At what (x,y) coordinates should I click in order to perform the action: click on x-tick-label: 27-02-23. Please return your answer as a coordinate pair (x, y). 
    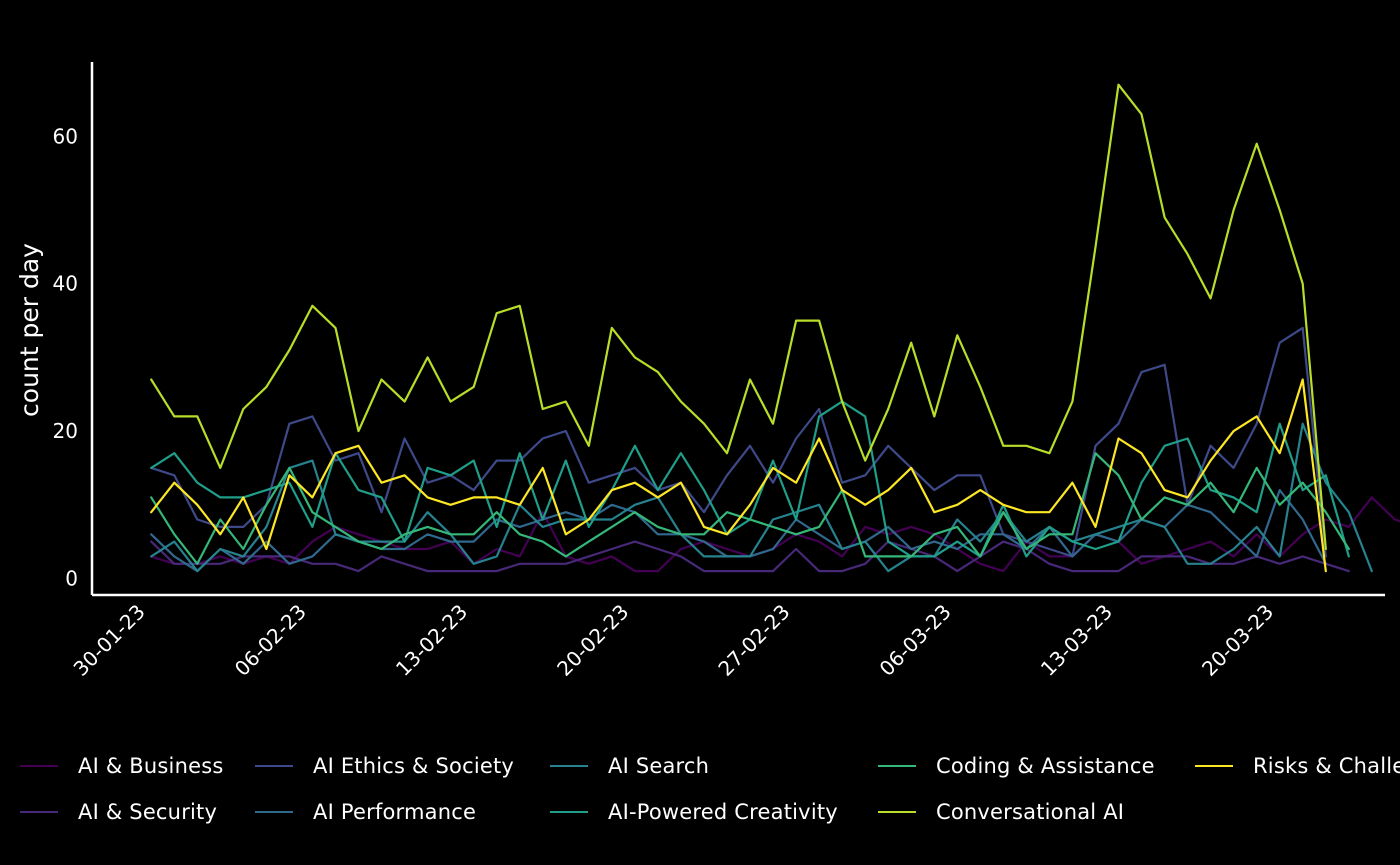
    Looking at the image, I should click on (753, 640).